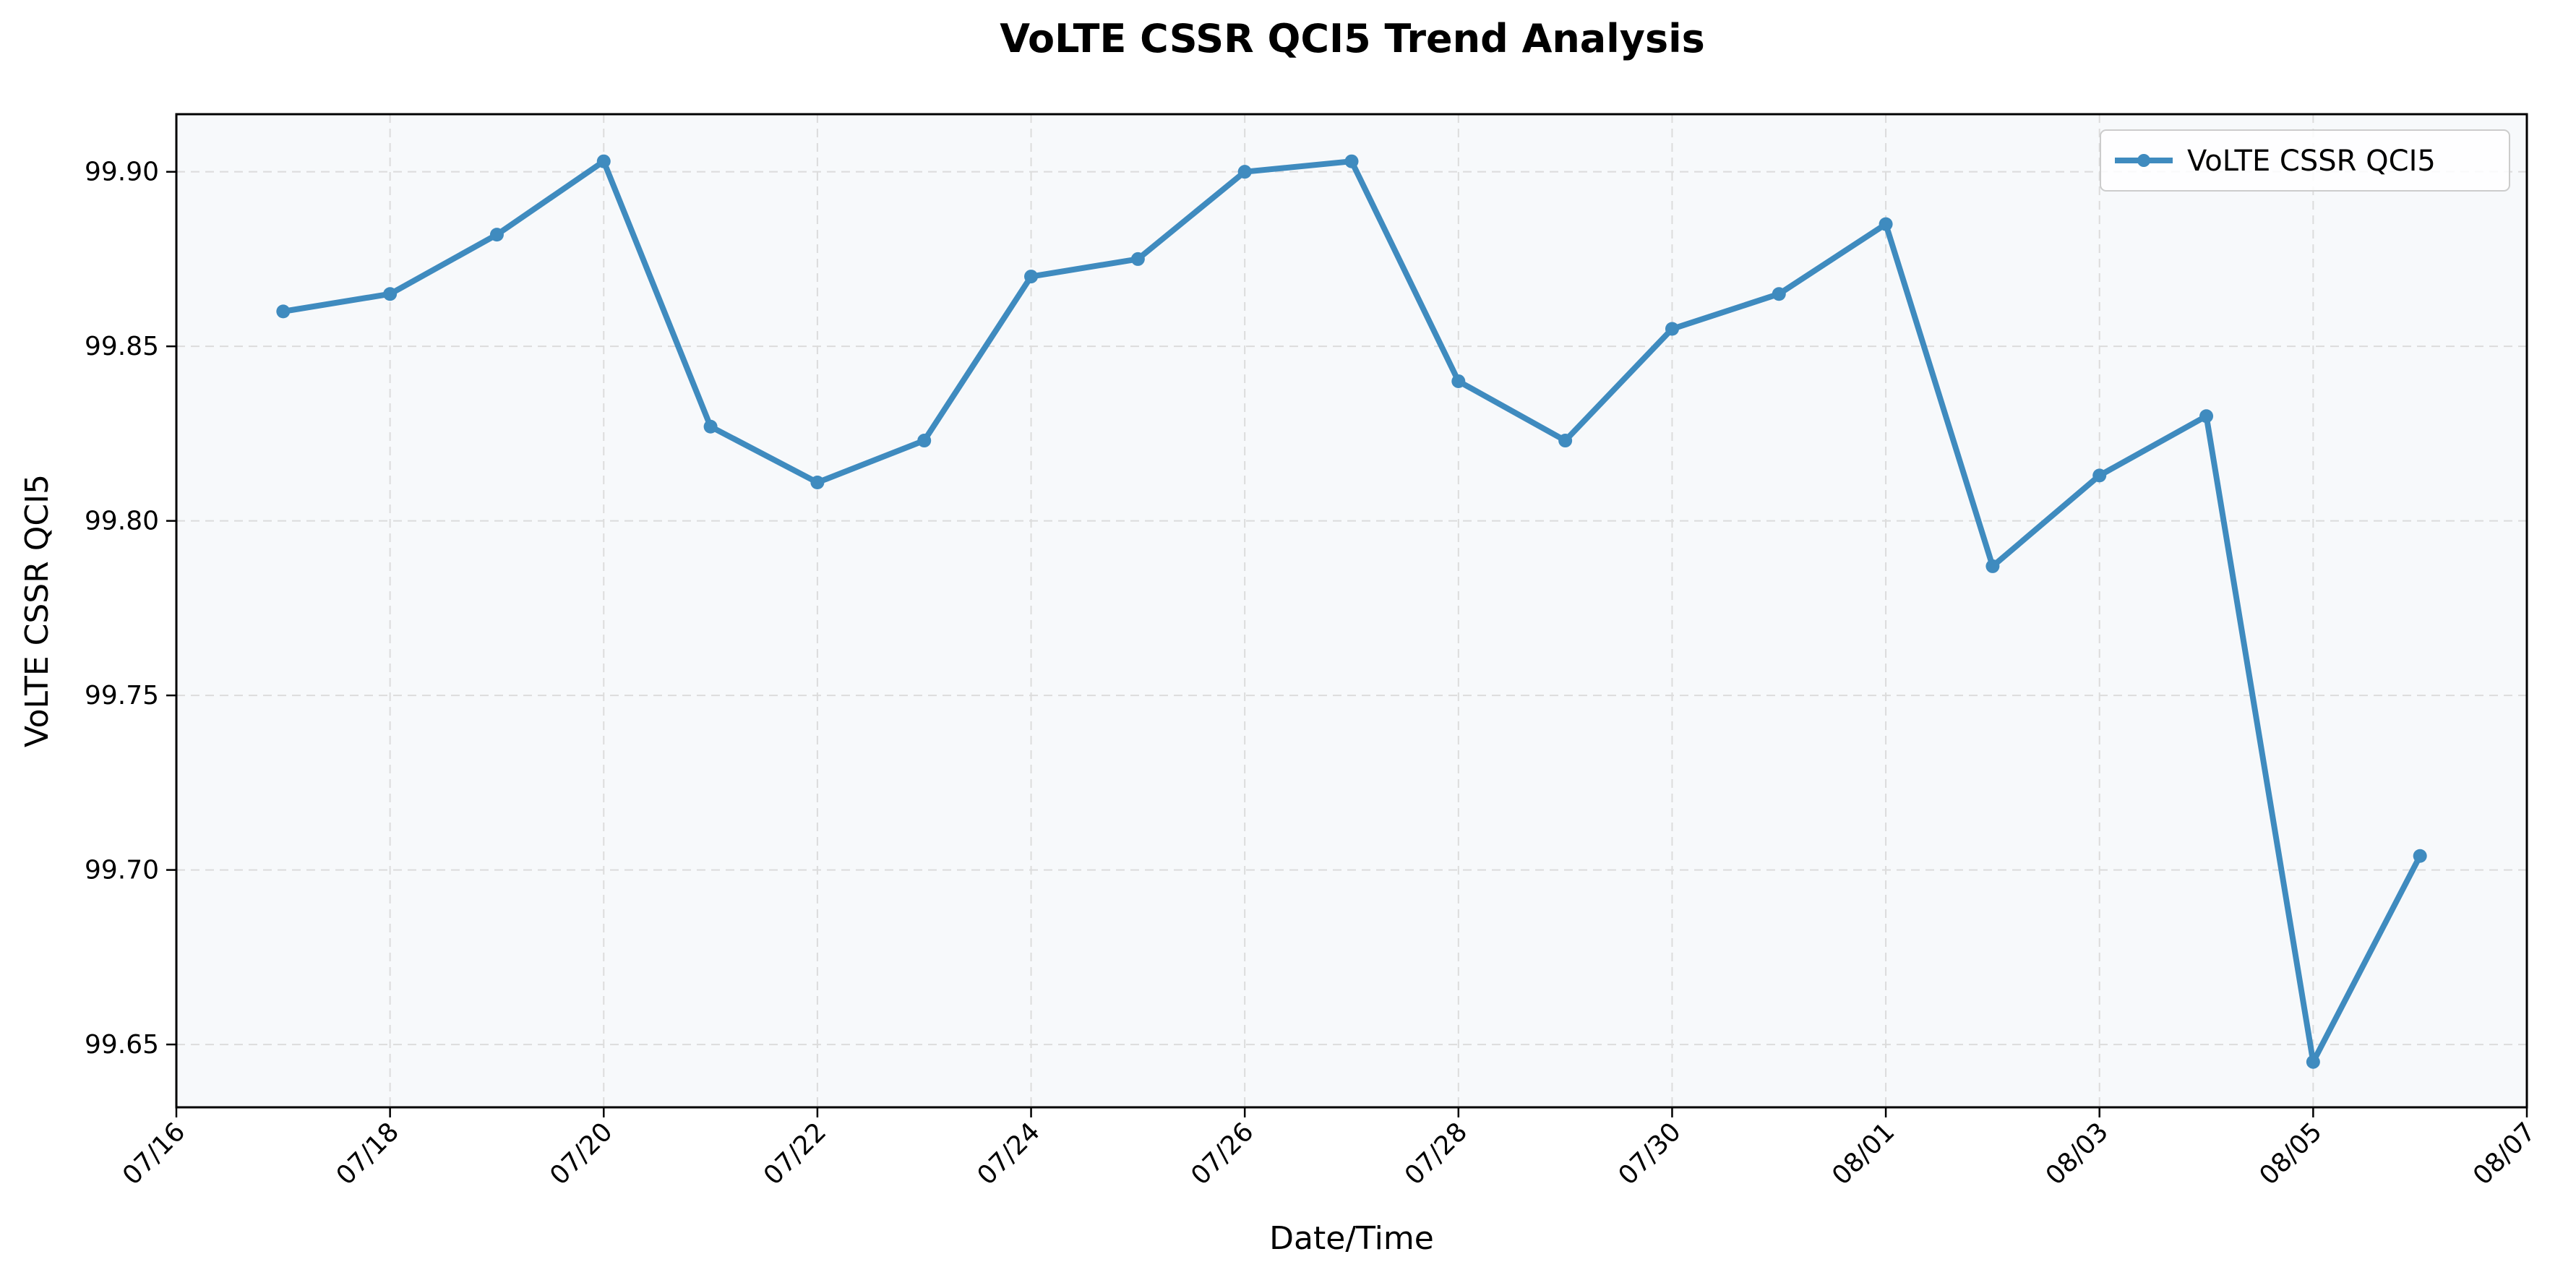 The width and height of the screenshot is (2576, 1275). What do you see at coordinates (2311, 161) in the screenshot?
I see `legend-entry-volte-cssr-qci5: VoLTE CSSR QCI5` at bounding box center [2311, 161].